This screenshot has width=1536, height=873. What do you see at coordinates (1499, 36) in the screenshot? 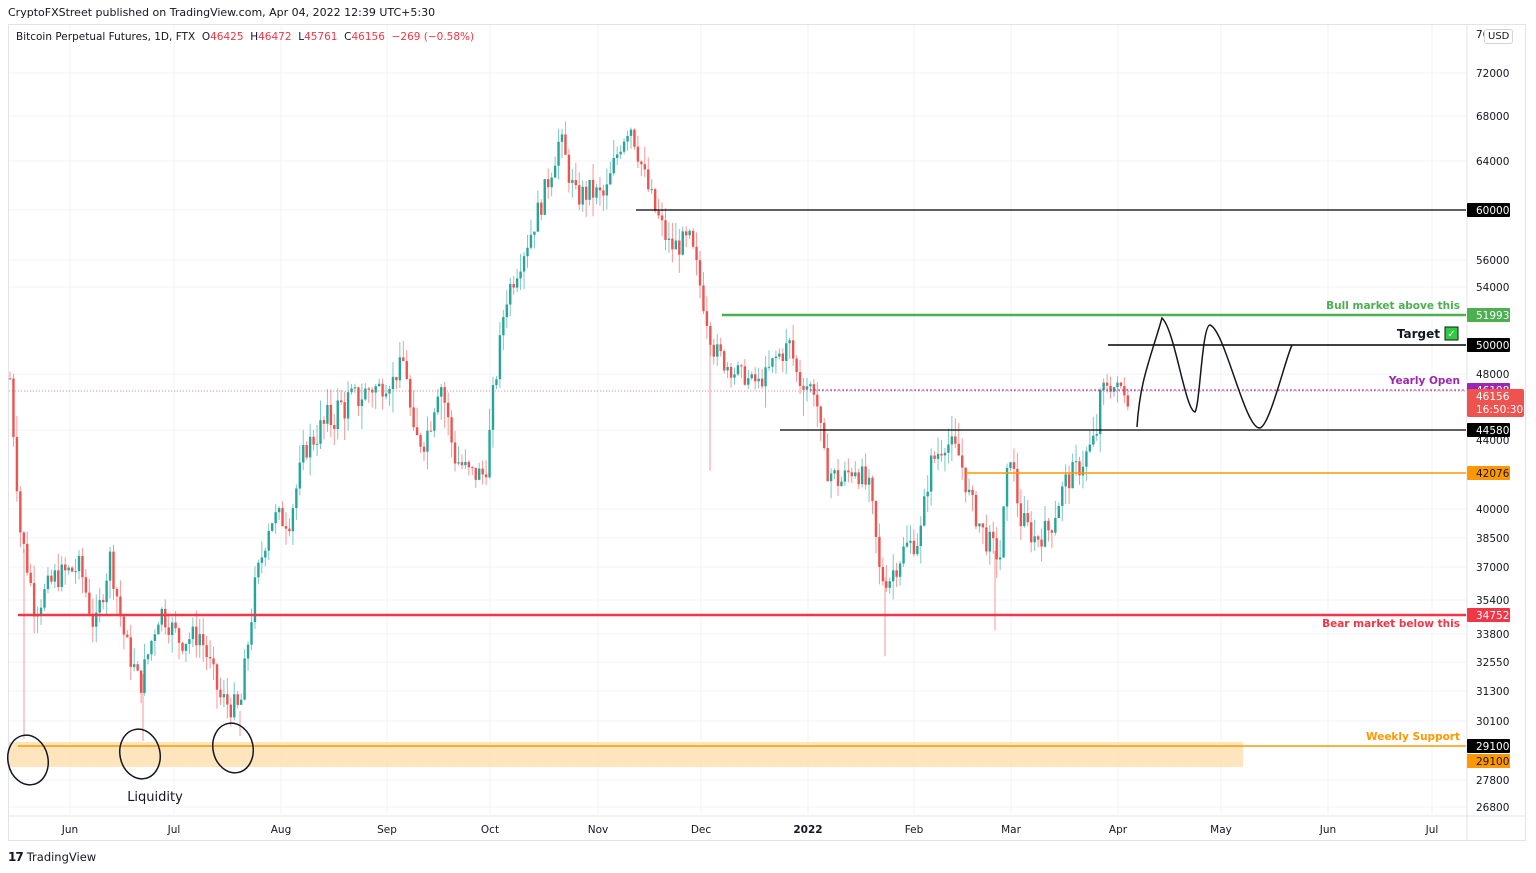
I see `currency-button: USD` at bounding box center [1499, 36].